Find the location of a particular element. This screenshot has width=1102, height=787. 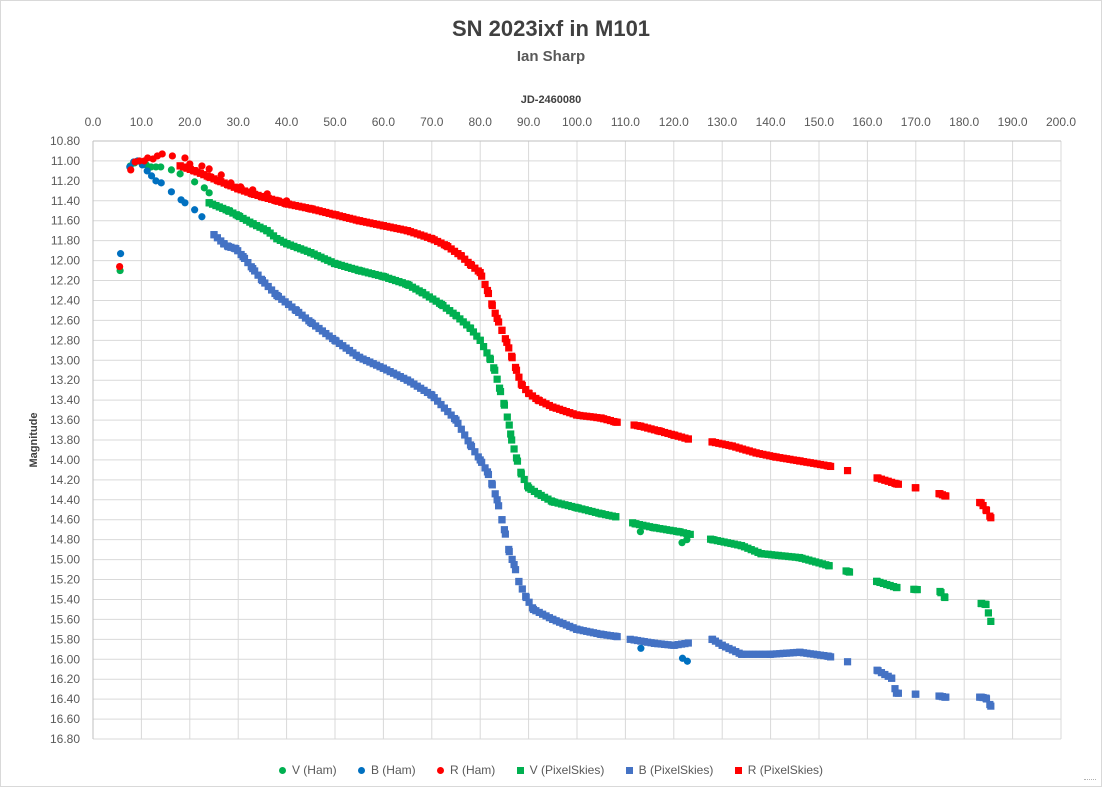

y-tick-label: 15.60 is located at coordinates (65, 619).